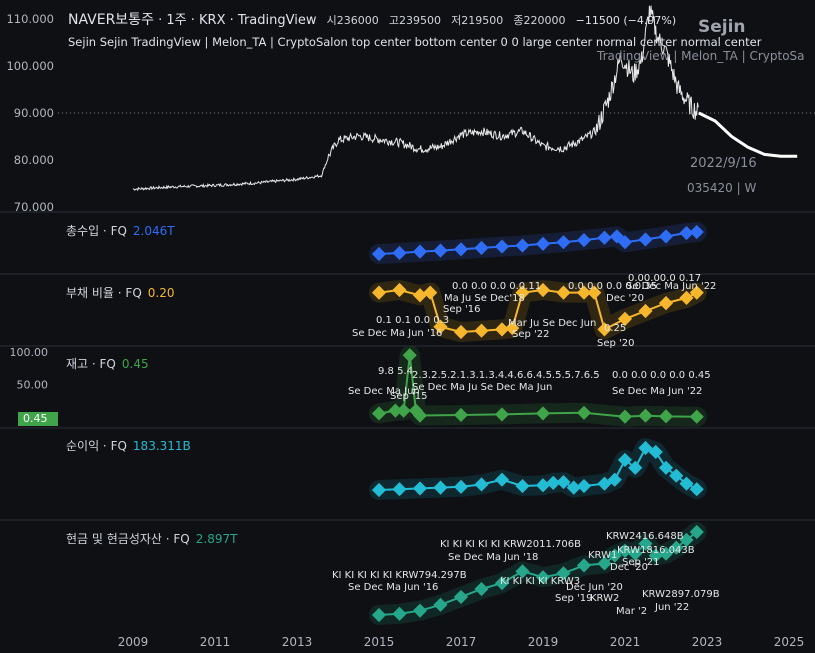 This screenshot has height=653, width=815. Describe the element at coordinates (594, 587) in the screenshot. I see `cash-annotation: Dec Jun '20` at that location.